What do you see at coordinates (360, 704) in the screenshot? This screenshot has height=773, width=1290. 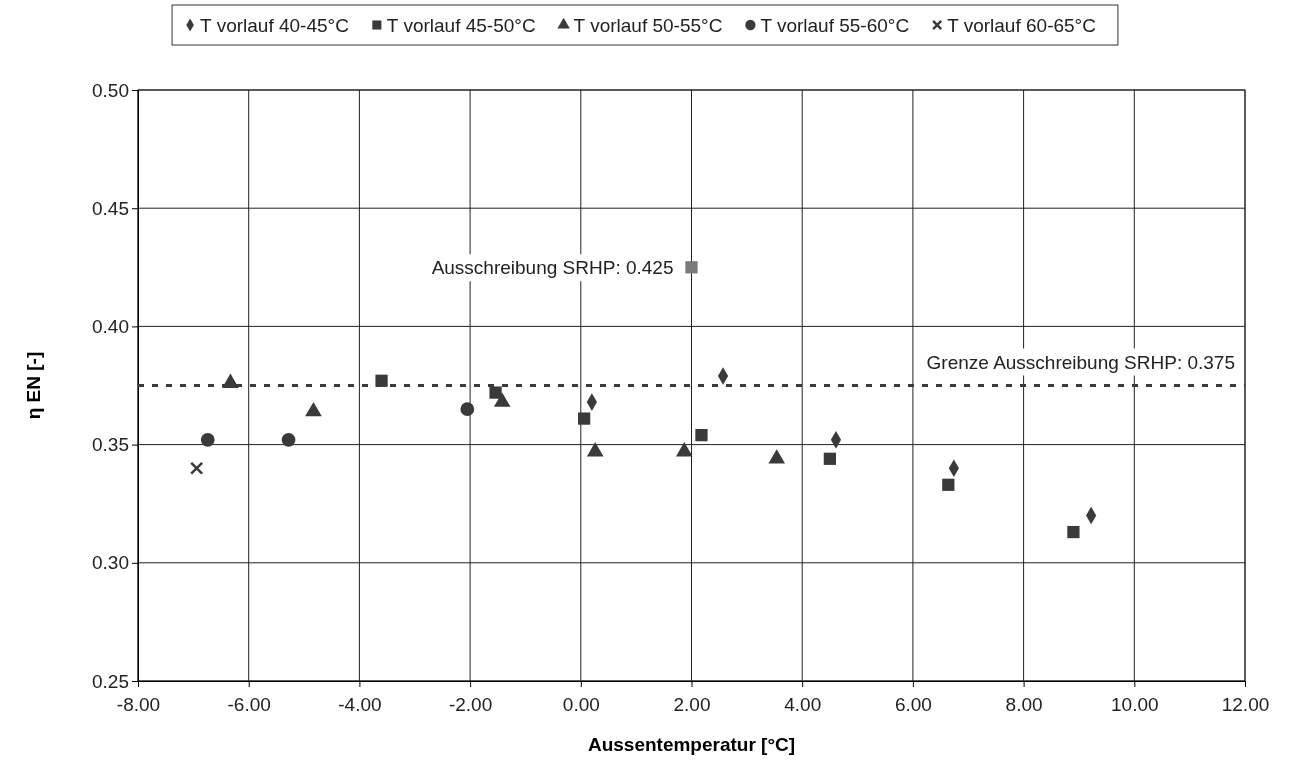 I see `x-tick-label: -4.00` at bounding box center [360, 704].